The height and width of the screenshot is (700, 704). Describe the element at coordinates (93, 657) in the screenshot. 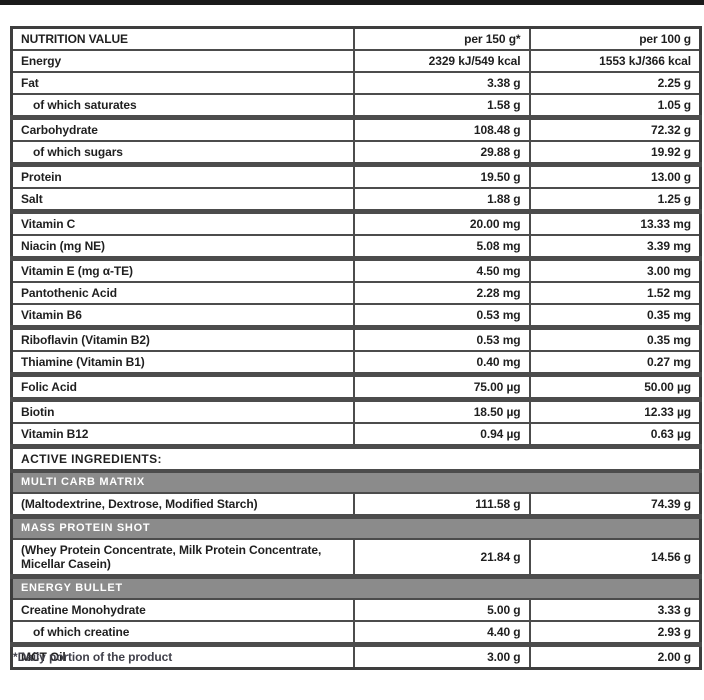

I see `footnote: *Daily portion of the product` at that location.